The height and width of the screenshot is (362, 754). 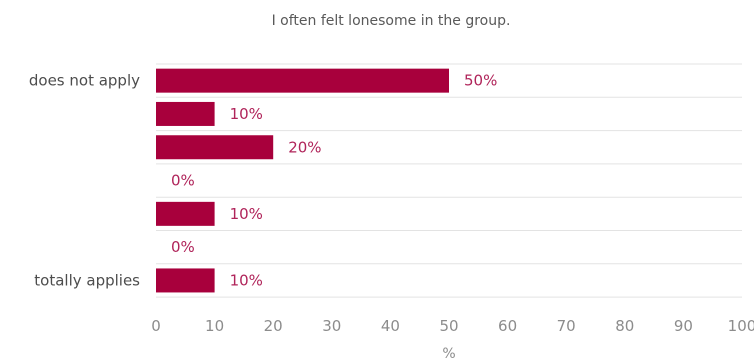 What do you see at coordinates (566, 326) in the screenshot?
I see `x-tick-label: 70` at bounding box center [566, 326].